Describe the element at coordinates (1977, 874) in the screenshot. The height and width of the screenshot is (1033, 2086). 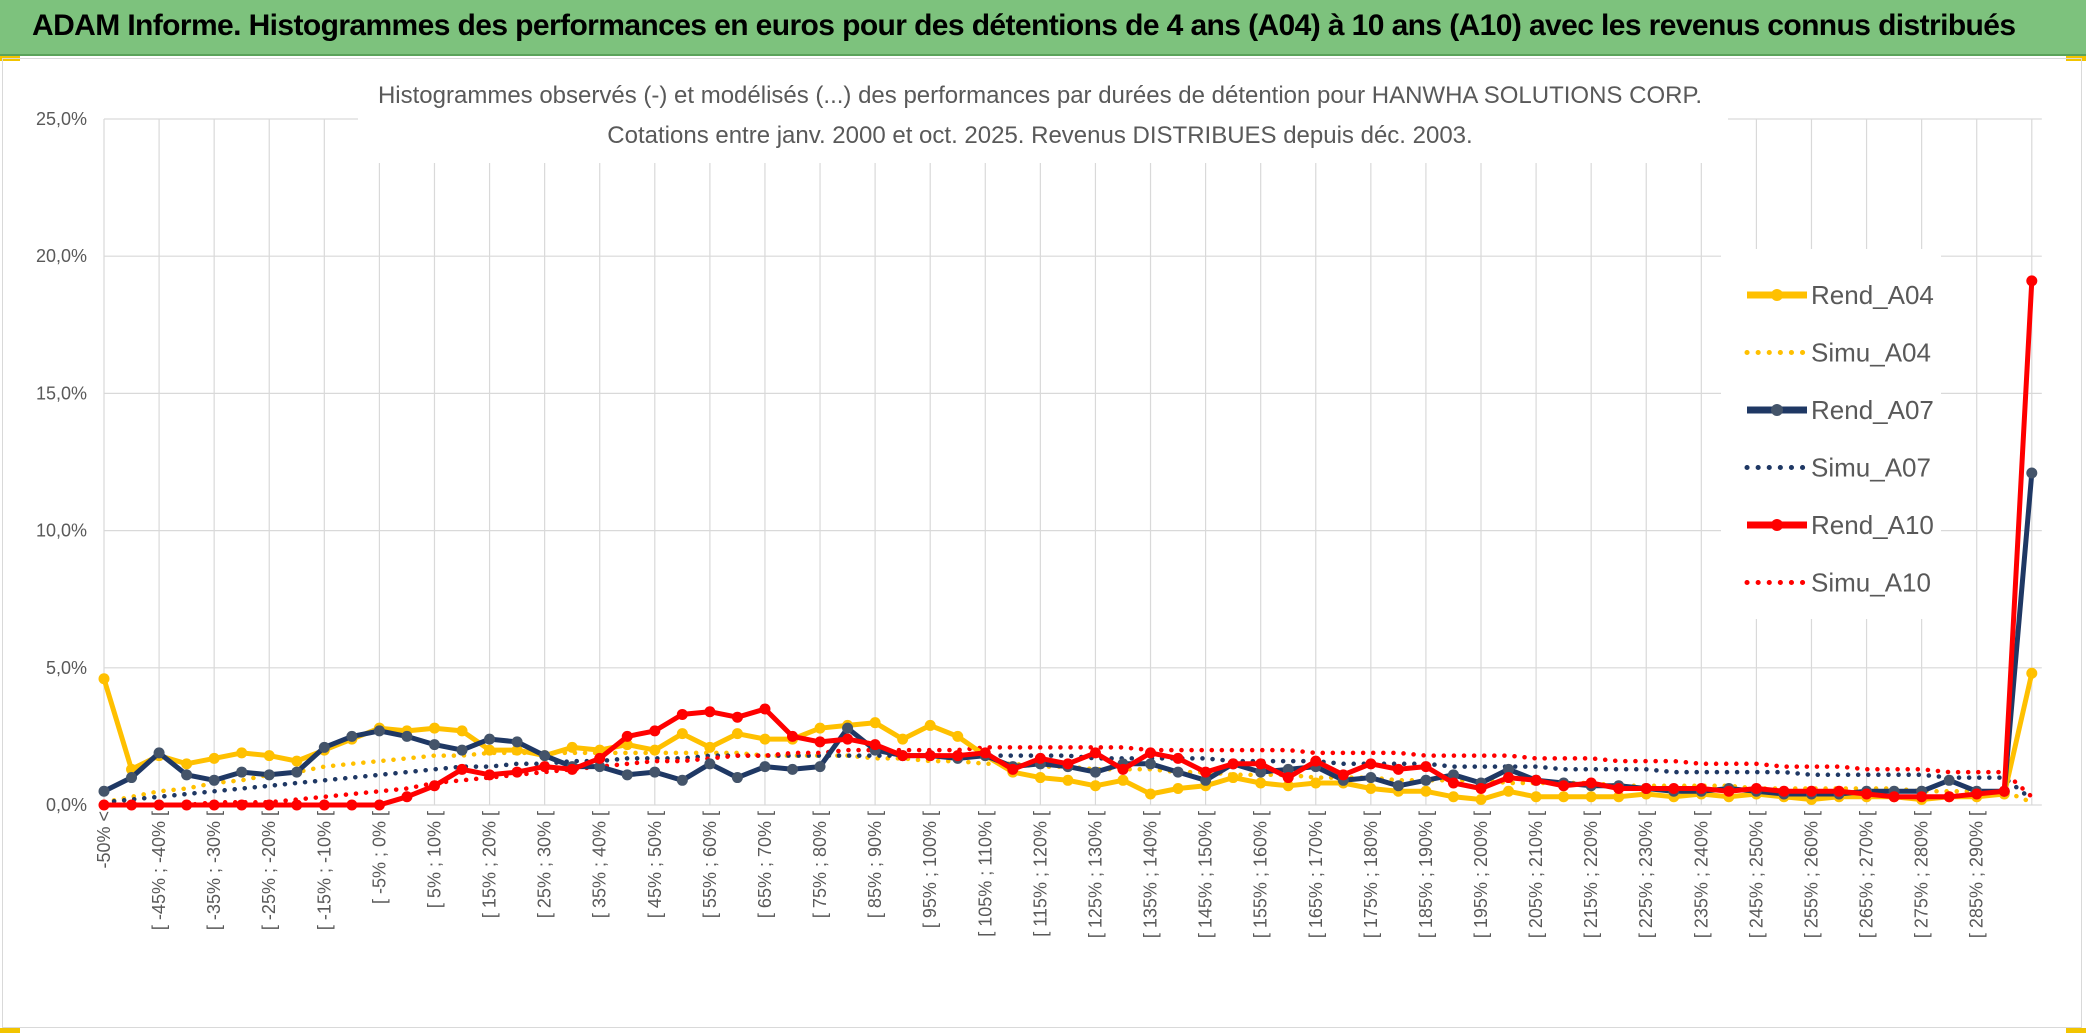
I see `x-tick-label: [ 285% ; 290% [` at that location.